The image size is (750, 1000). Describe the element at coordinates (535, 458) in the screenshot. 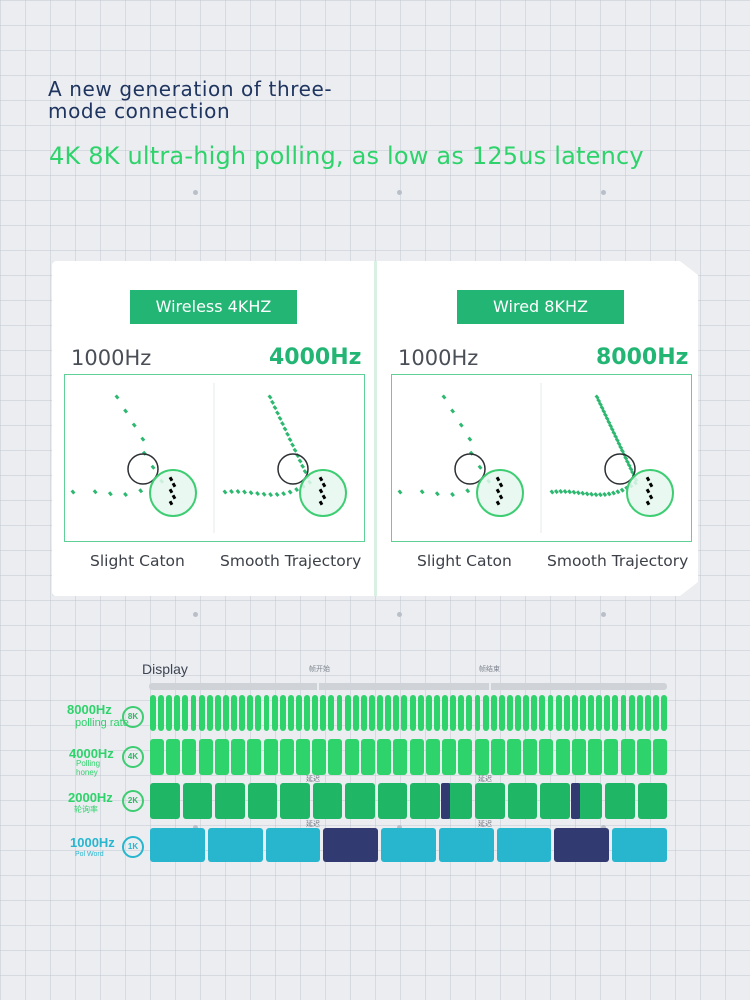

I see `wired-trajectory-graphic` at that location.